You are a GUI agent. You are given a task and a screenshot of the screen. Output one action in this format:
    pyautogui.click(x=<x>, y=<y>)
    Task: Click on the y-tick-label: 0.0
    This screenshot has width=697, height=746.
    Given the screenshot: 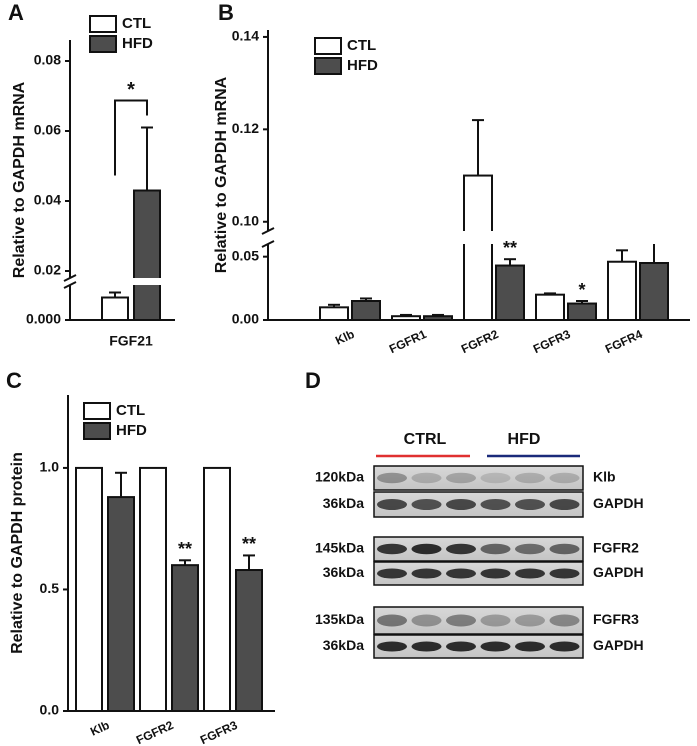 What is the action you would take?
    pyautogui.click(x=50, y=710)
    